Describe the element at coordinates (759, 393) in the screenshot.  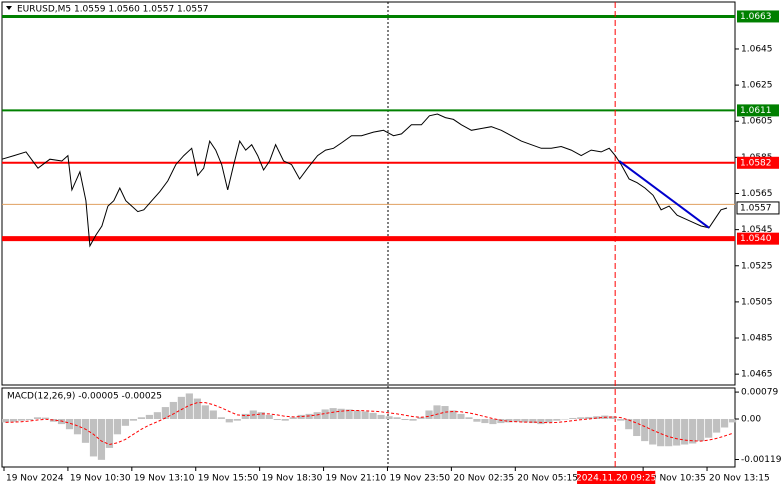
I see `y-tick-label: 0.00079` at that location.